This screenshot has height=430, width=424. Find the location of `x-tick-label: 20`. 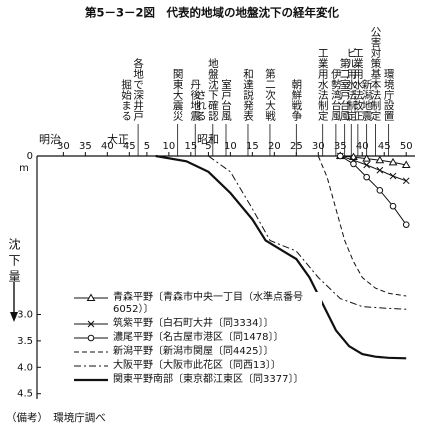

x-tick-label: 20 is located at coordinates (274, 146).